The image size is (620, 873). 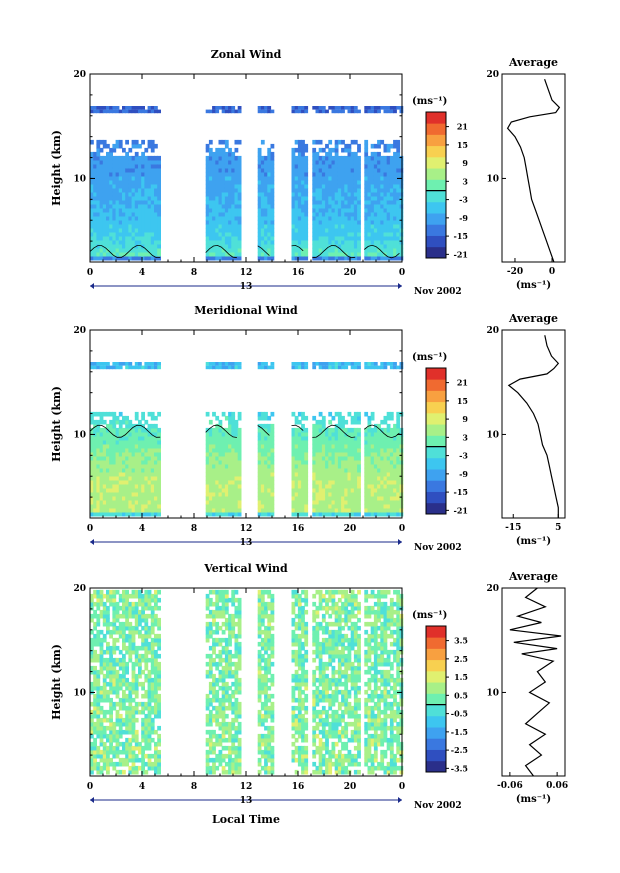 I want to click on colorbar-unit: (ms⁻¹), so click(x=429, y=357).